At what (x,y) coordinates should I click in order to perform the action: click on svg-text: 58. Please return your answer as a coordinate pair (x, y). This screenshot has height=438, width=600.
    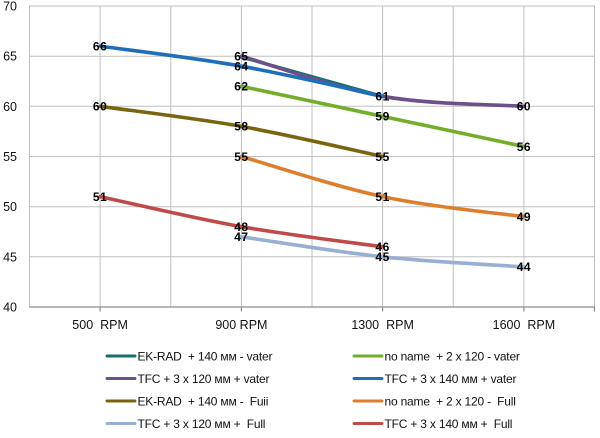
    Looking at the image, I should click on (241, 127).